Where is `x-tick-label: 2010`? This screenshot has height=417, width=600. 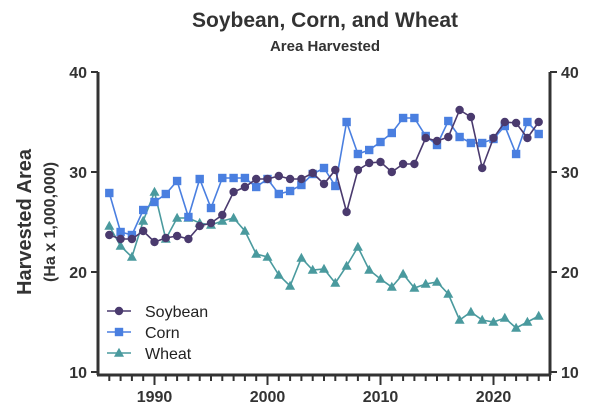 x-tick-label: 2010 is located at coordinates (381, 397).